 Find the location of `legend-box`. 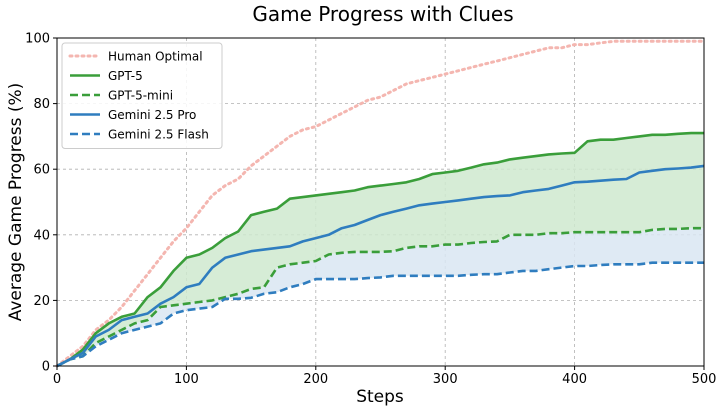

legend-box is located at coordinates (142, 95).